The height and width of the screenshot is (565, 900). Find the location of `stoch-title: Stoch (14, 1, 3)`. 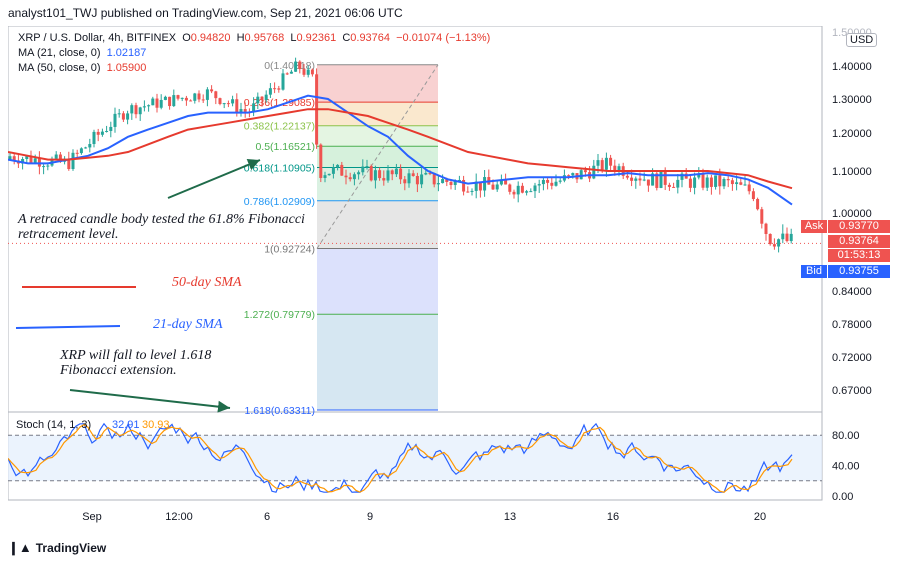

stoch-title: Stoch (14, 1, 3) is located at coordinates (53, 425).